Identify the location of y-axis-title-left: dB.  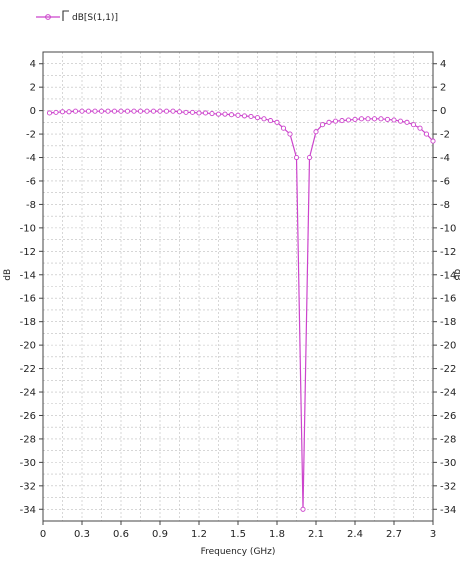
(8, 275).